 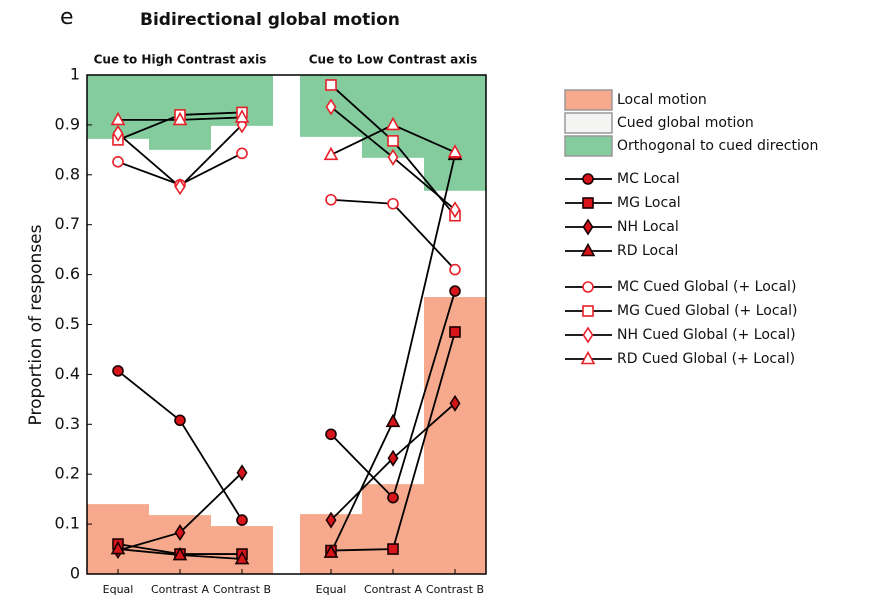 I want to click on legend-label: Local motion, so click(x=662, y=100).